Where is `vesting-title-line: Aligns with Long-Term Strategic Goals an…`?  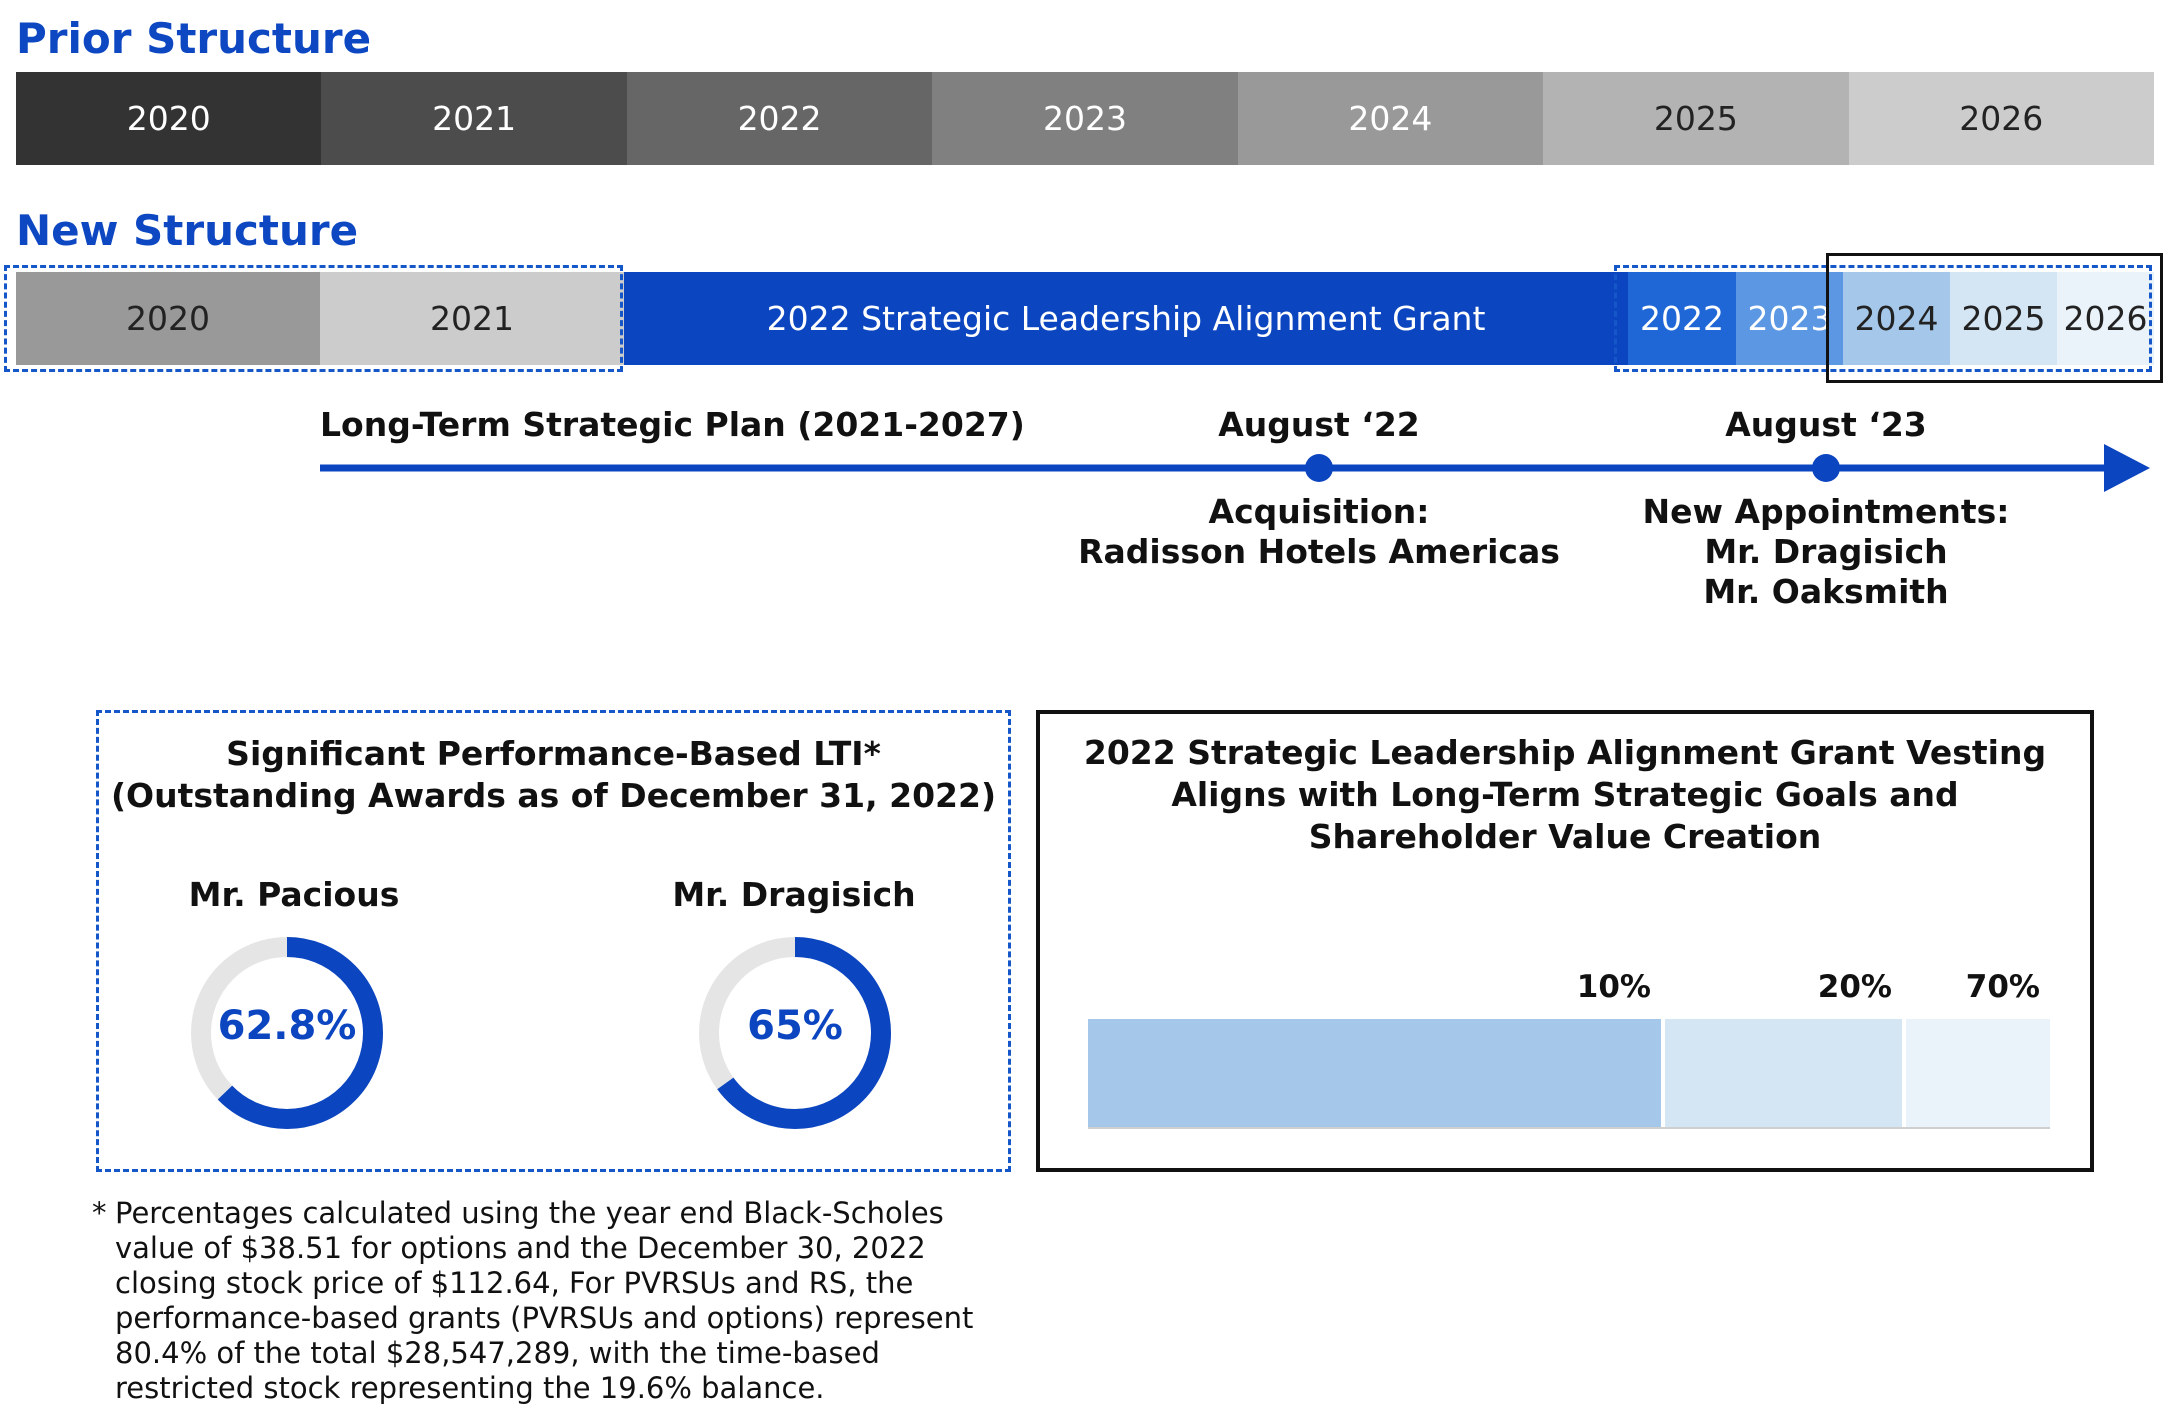
vesting-title-line: Aligns with Long-Term Strategic Goals an… is located at coordinates (1565, 794).